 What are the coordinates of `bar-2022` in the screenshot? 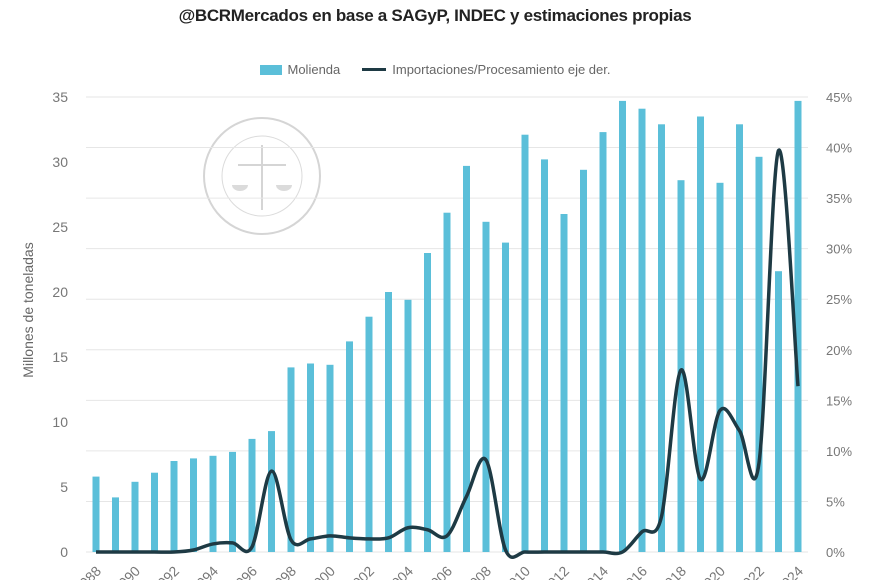 It's located at (759, 354).